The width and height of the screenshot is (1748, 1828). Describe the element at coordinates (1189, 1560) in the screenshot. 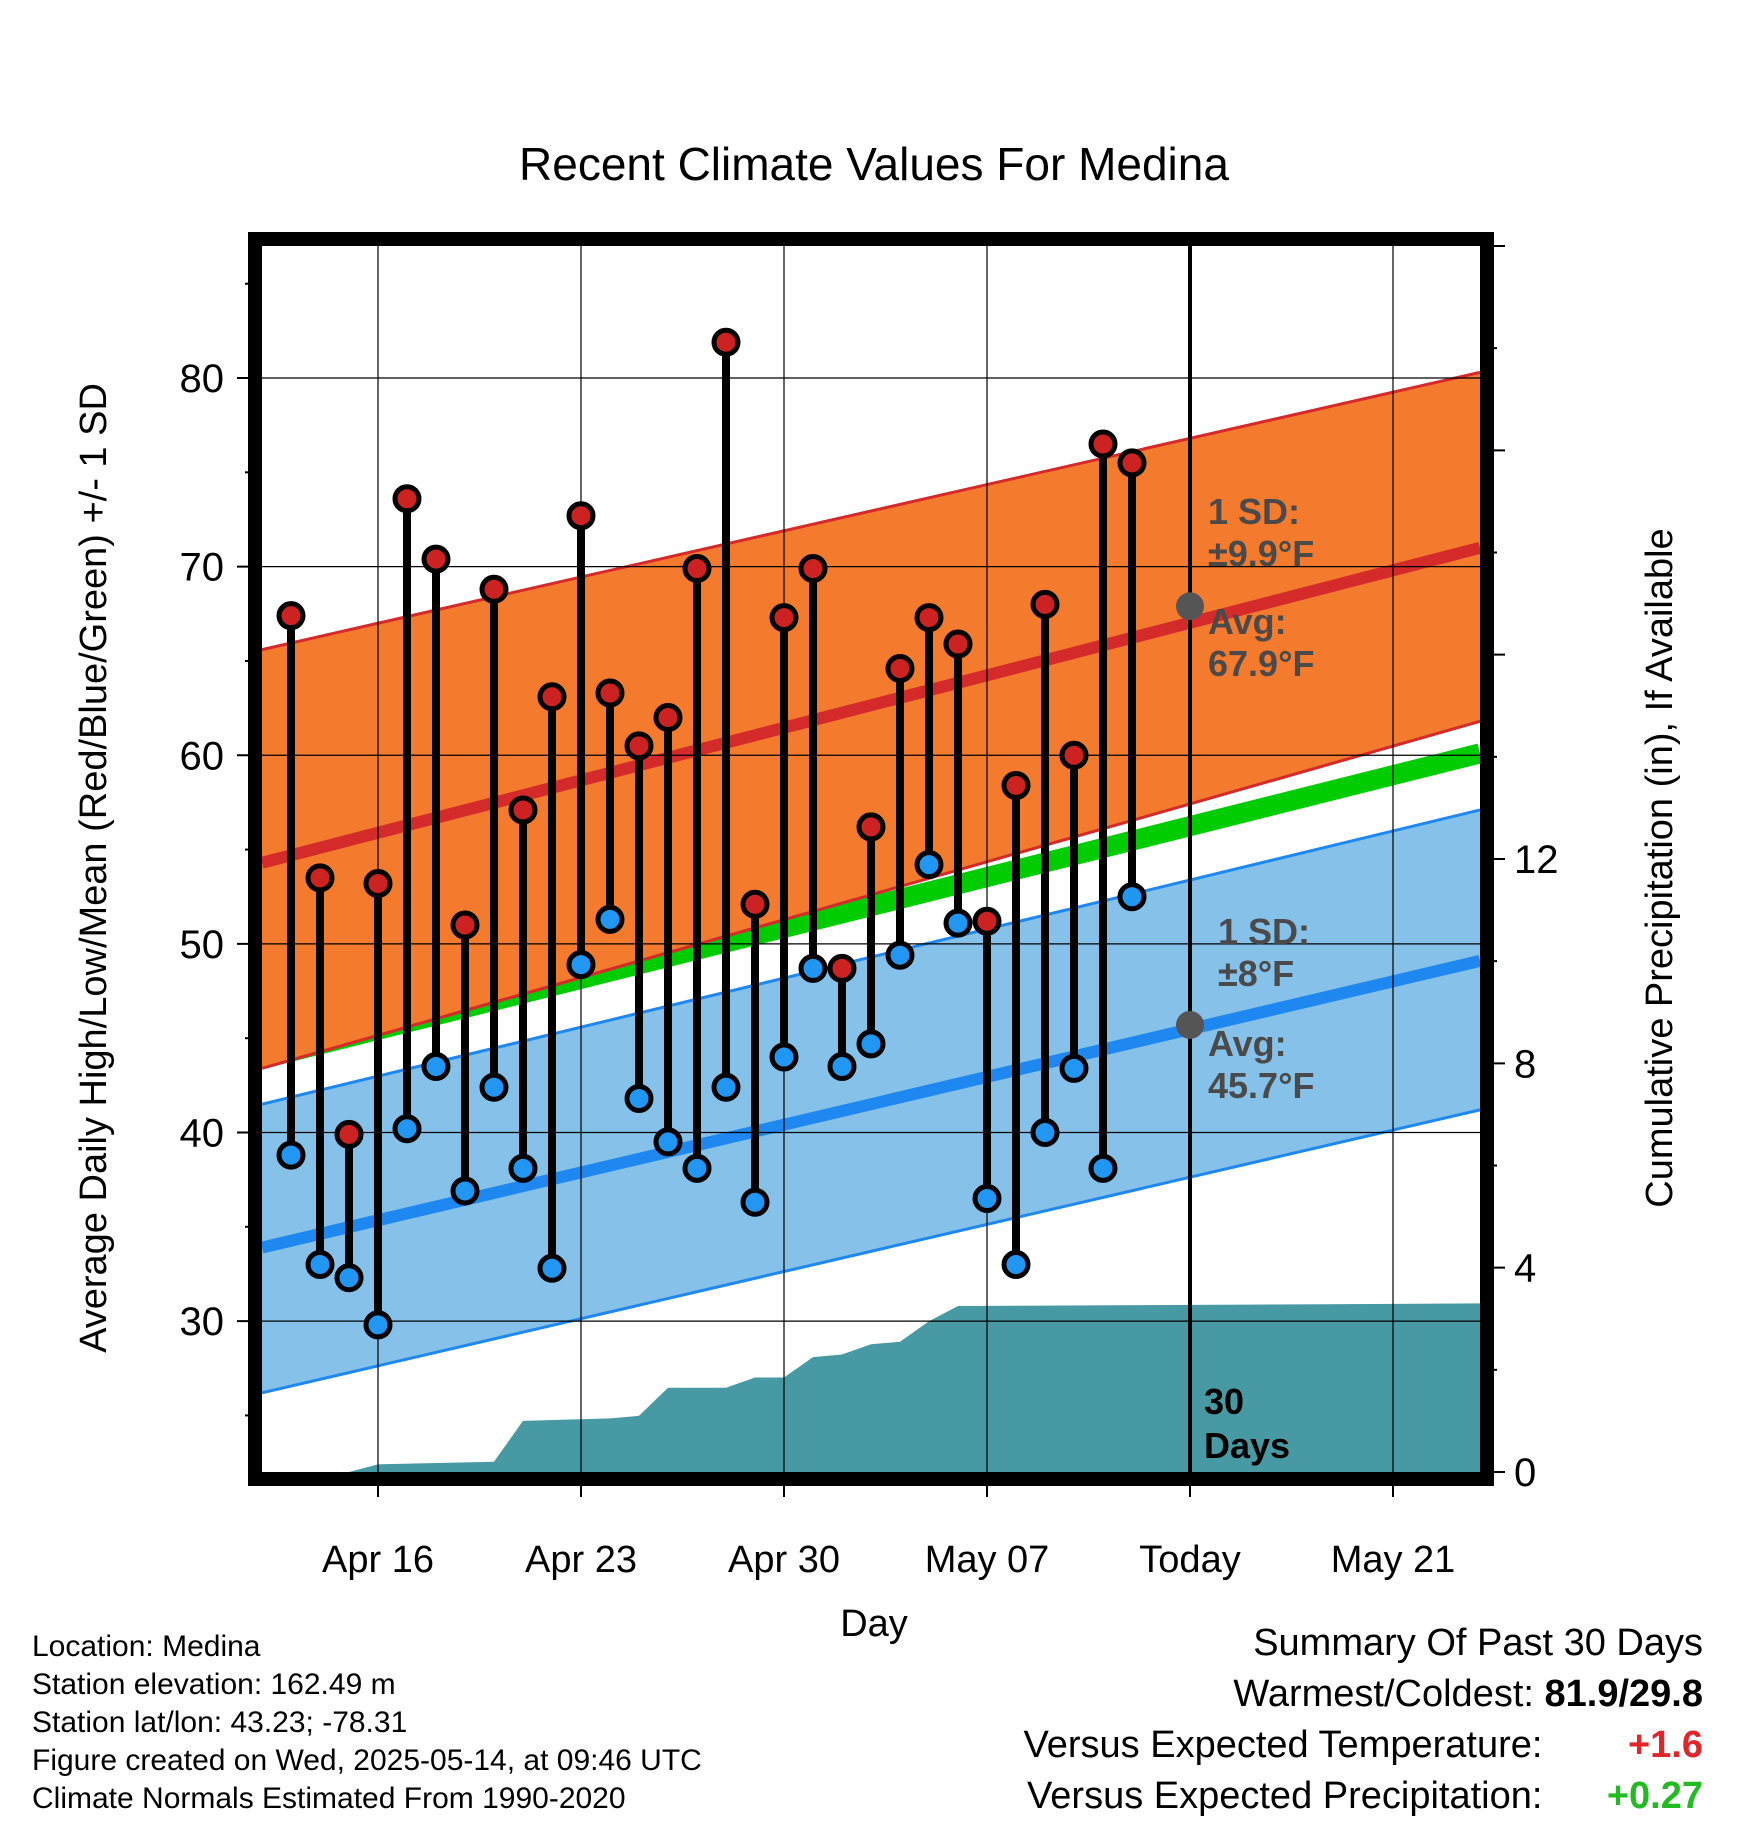

I see `x-tick-label: Today` at that location.